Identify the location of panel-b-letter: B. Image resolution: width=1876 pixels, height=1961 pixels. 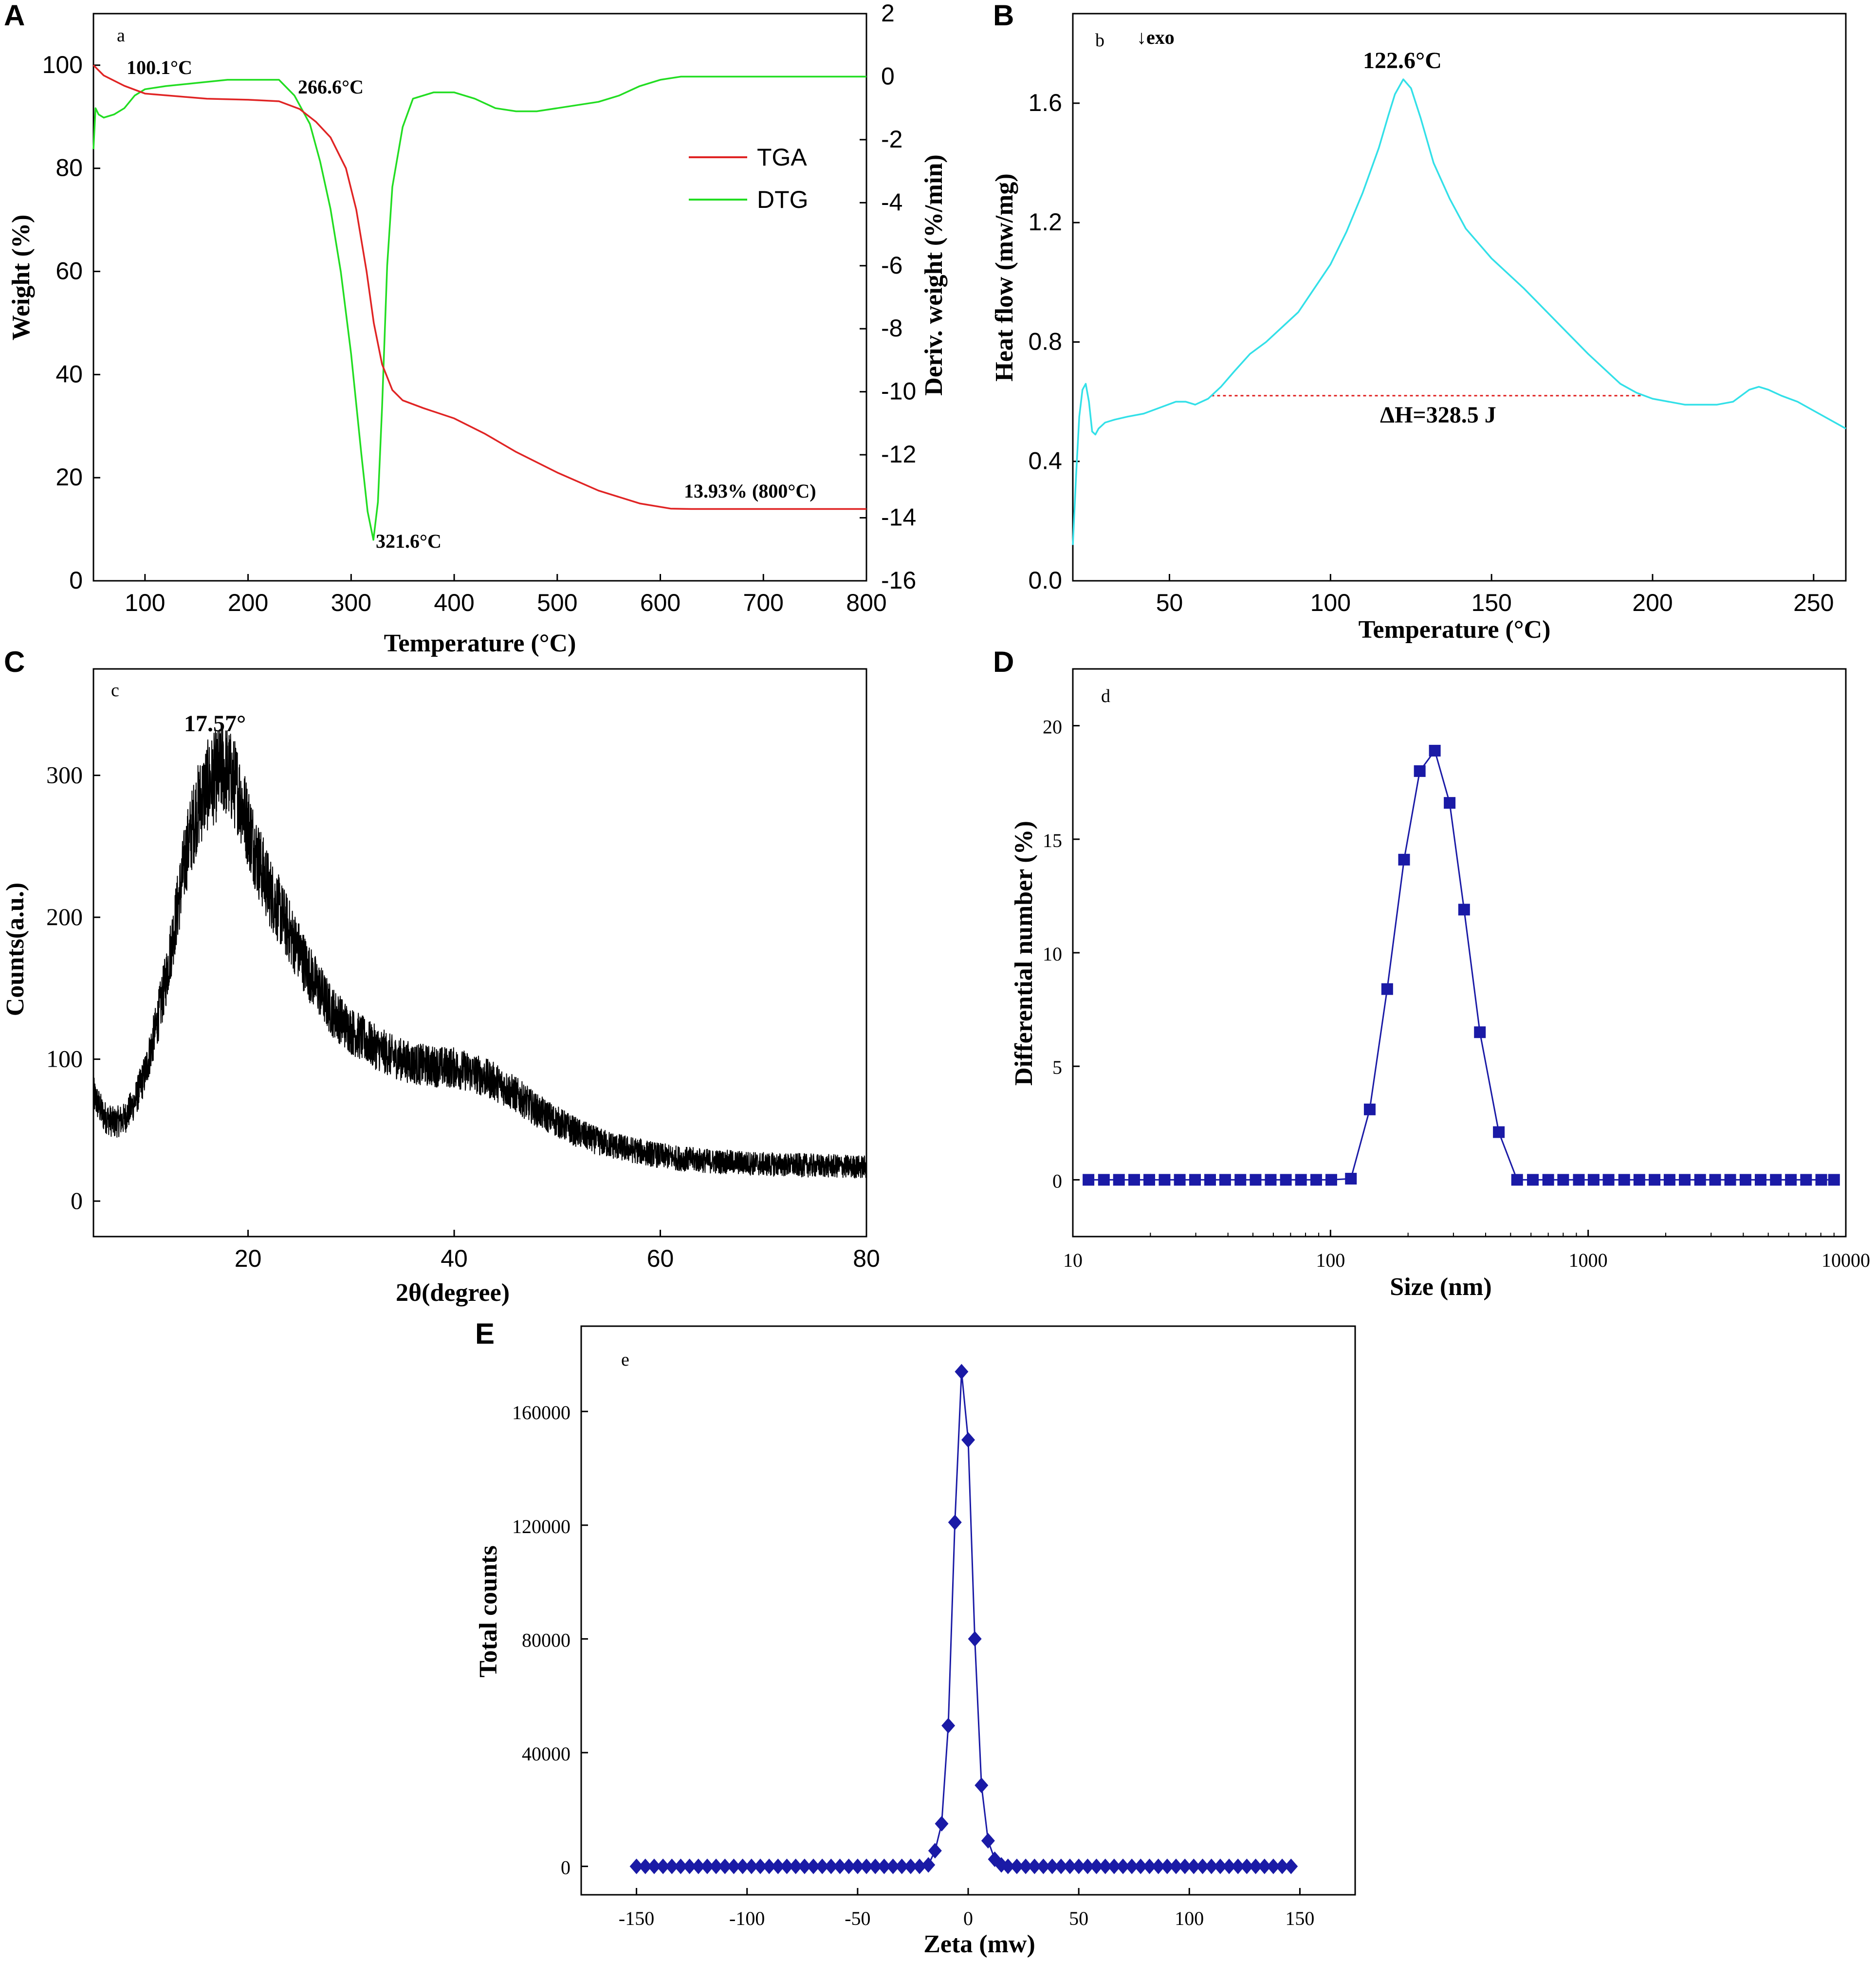
(1003, 16).